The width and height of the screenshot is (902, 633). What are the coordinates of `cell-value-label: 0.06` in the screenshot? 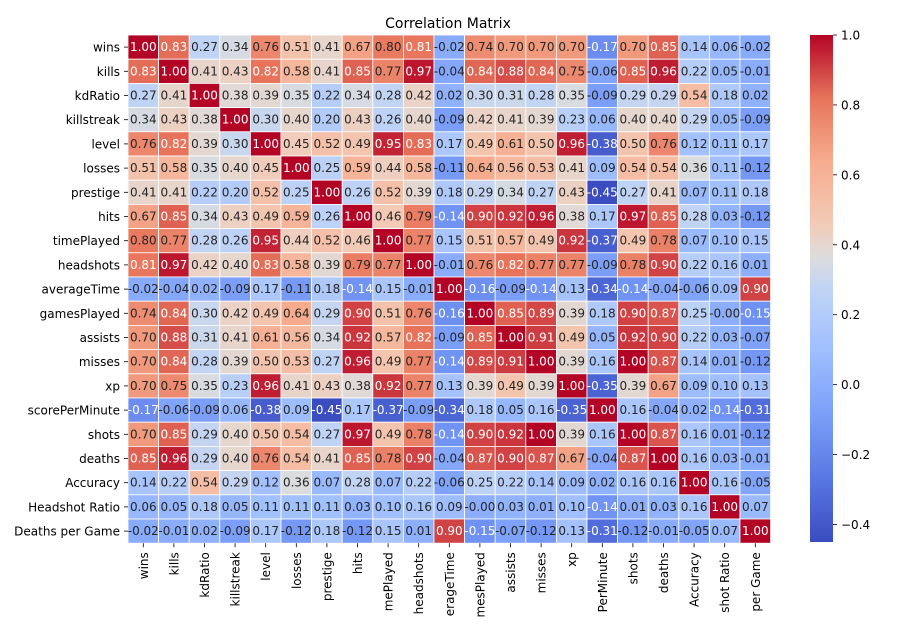 It's located at (602, 120).